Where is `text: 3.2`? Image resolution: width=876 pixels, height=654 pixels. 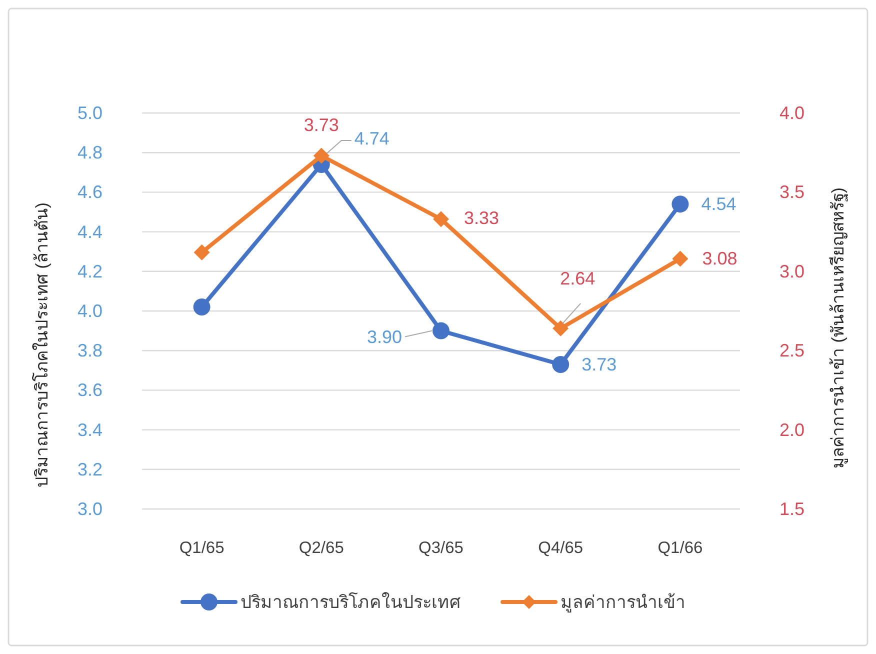 text: 3.2 is located at coordinates (90, 469).